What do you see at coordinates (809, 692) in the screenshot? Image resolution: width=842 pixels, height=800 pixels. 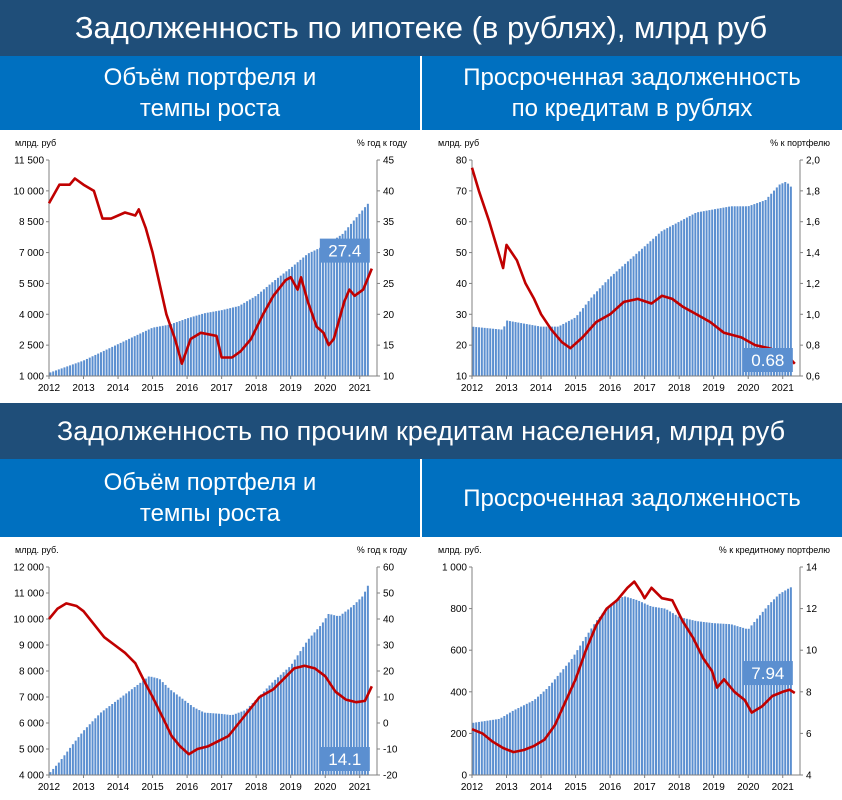 I see `other_overdue-right-tick-label: 8` at bounding box center [809, 692].